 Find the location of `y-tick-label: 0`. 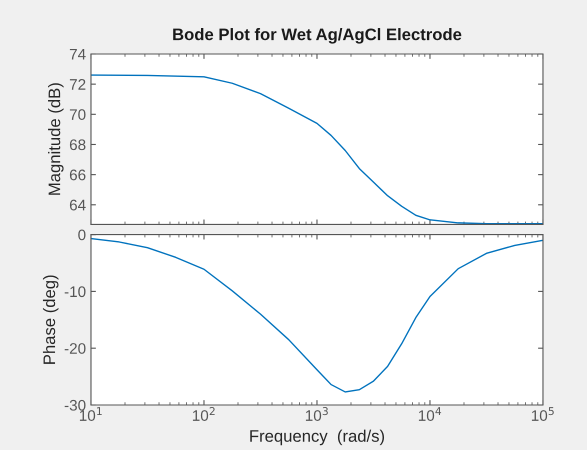

y-tick-label: 0 is located at coordinates (82, 234).